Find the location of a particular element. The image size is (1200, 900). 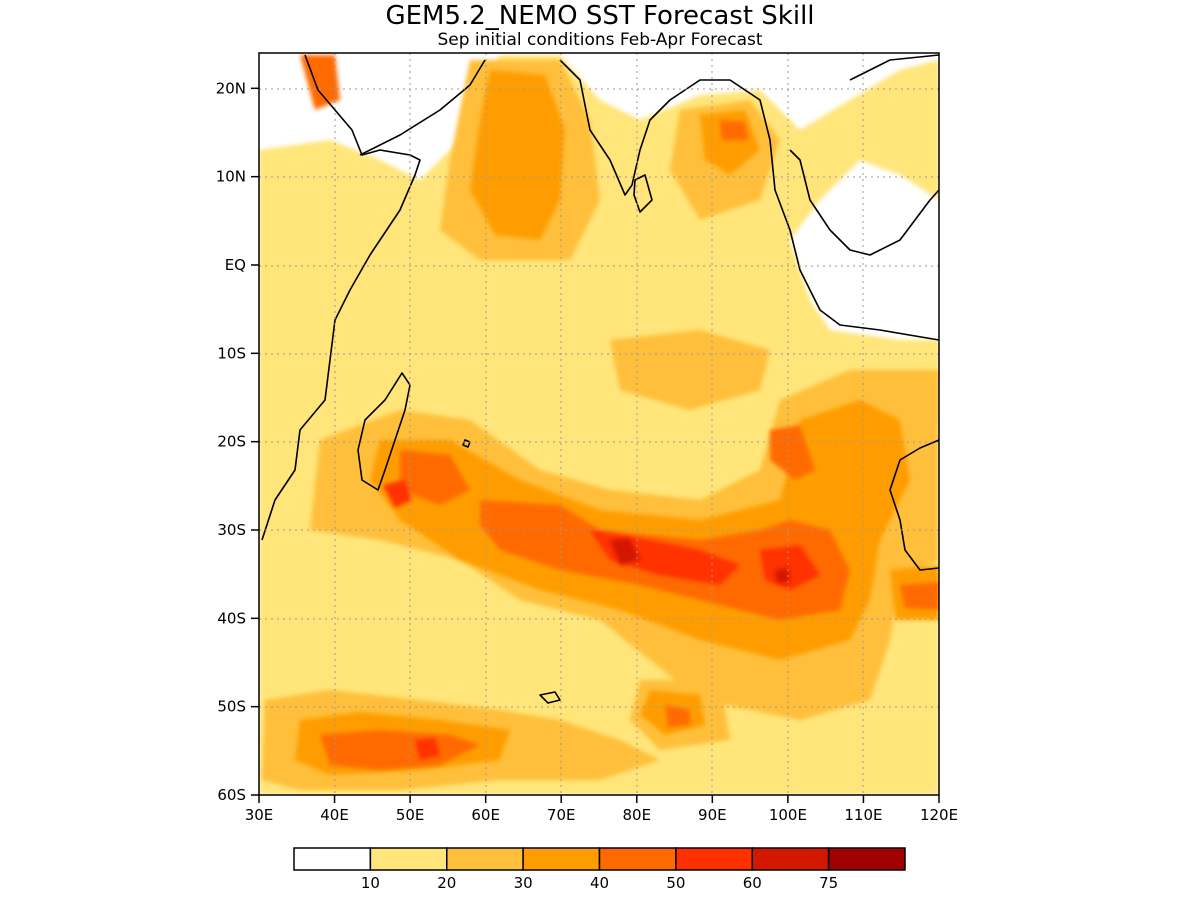

colorbar-level-label: 20 is located at coordinates (446, 883).